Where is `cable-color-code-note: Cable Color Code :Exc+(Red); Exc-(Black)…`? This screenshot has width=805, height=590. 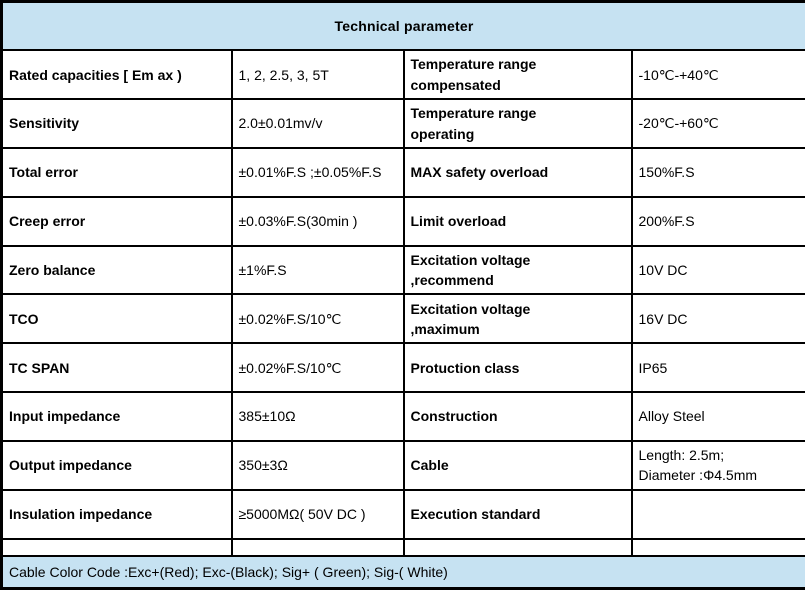
cable-color-code-note: Cable Color Code :Exc+(Red); Exc-(Black)… is located at coordinates (402, 572).